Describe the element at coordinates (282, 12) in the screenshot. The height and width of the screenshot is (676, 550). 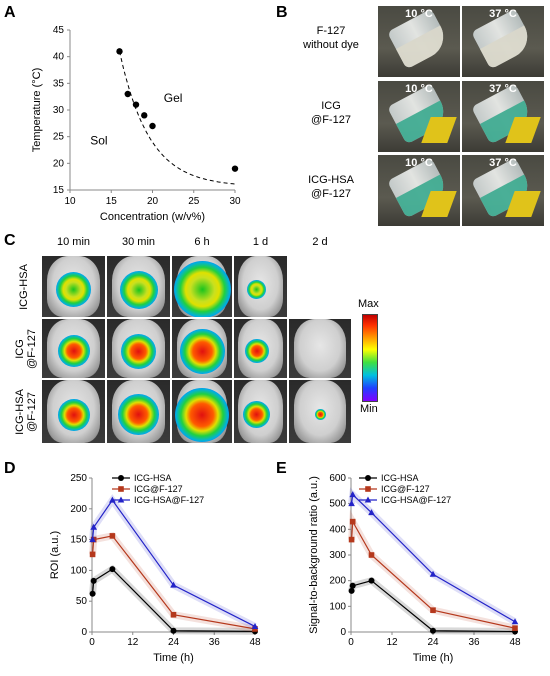
I see `panel-letter-b: B` at that location.